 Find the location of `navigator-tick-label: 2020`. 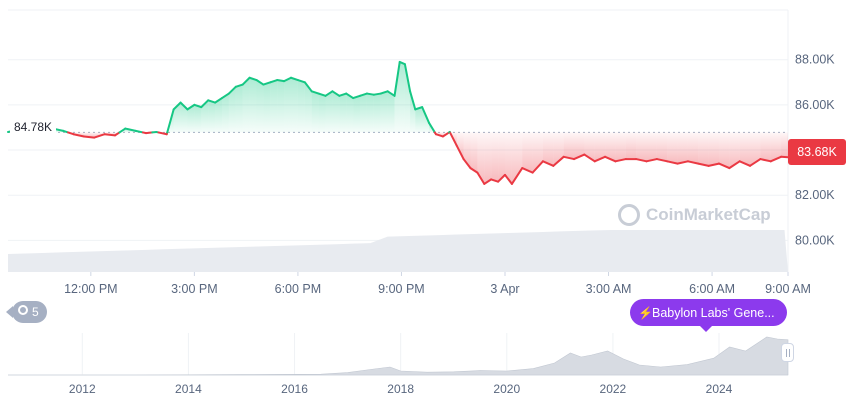

navigator-tick-label: 2020 is located at coordinates (506, 389).